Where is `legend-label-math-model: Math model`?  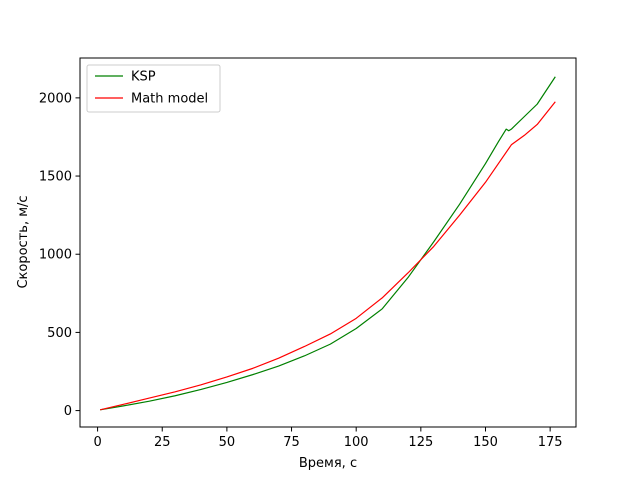
legend-label-math-model: Math model is located at coordinates (169, 99).